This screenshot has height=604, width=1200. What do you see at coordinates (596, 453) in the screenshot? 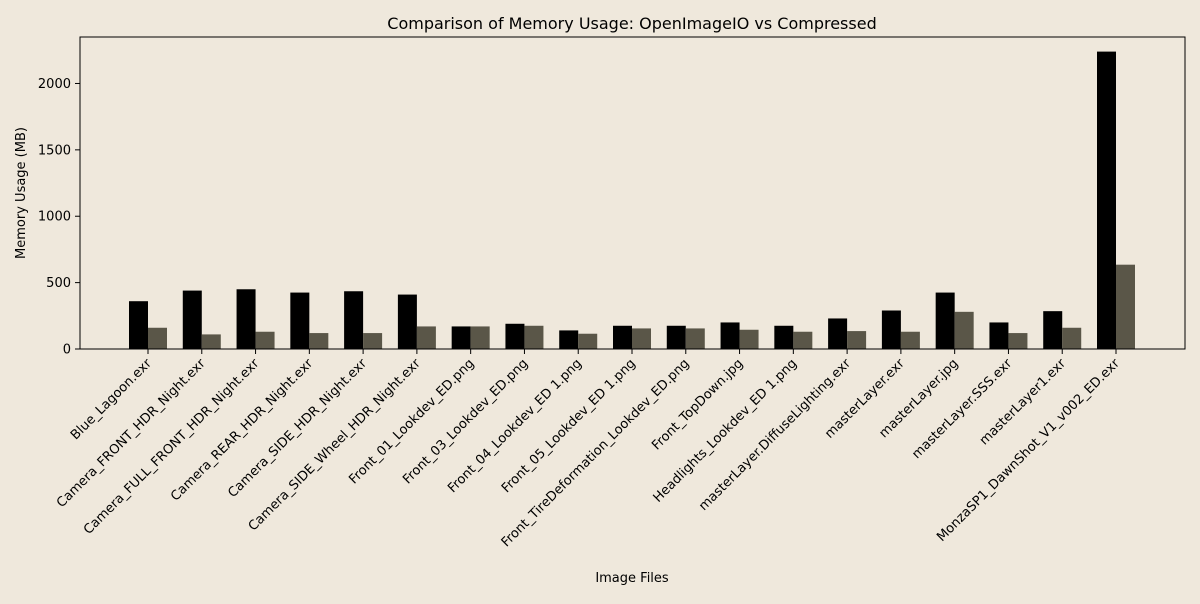
I see `x-tick-label: Front_TireDeformation_Lookdev_ED.png` at bounding box center [596, 453].